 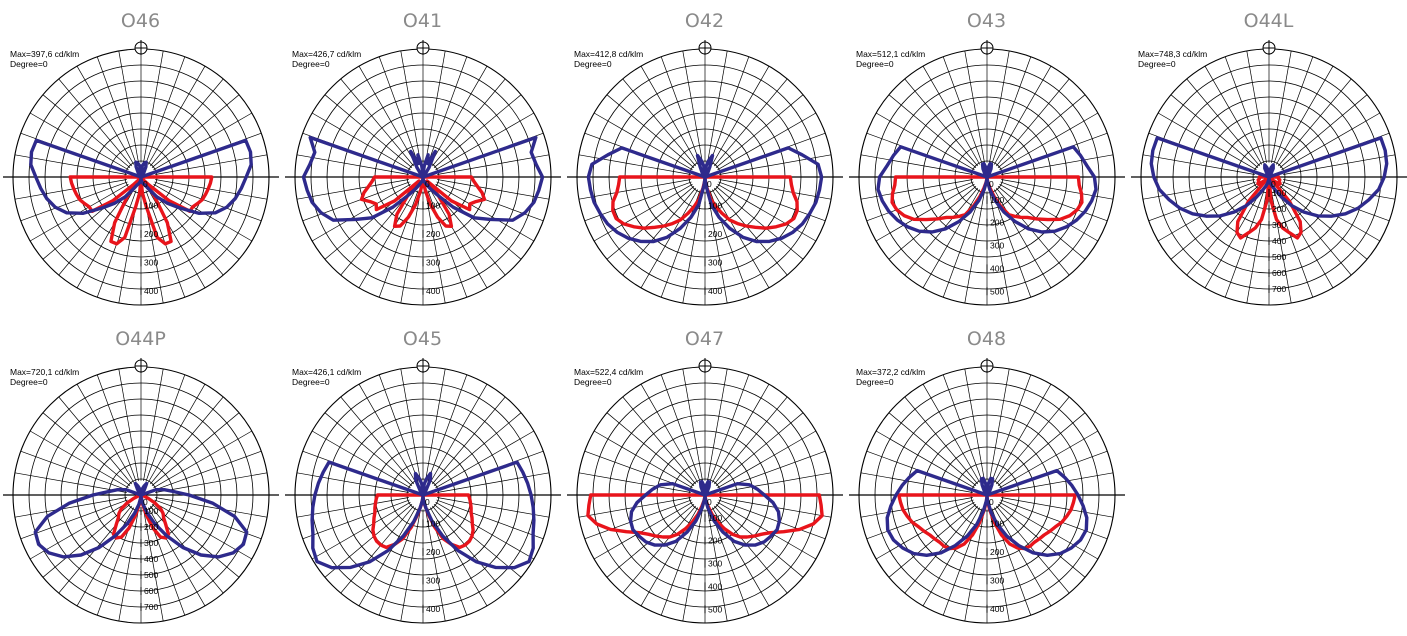 What do you see at coordinates (875, 64) in the screenshot?
I see `degree-label: Degree=0` at bounding box center [875, 64].